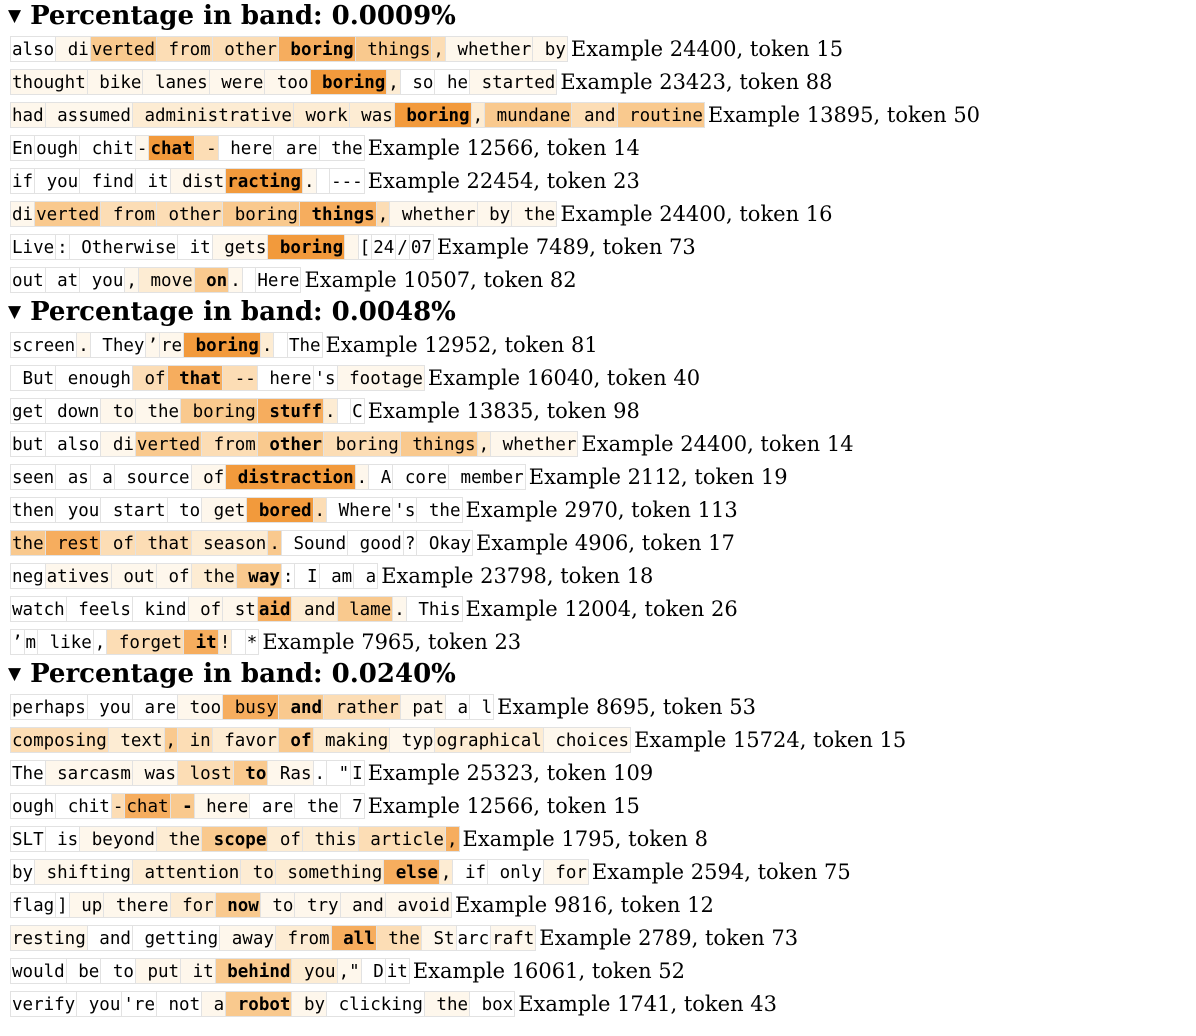 This screenshot has height=1036, width=1196. What do you see at coordinates (229, 542) in the screenshot?
I see `token: season` at bounding box center [229, 542].